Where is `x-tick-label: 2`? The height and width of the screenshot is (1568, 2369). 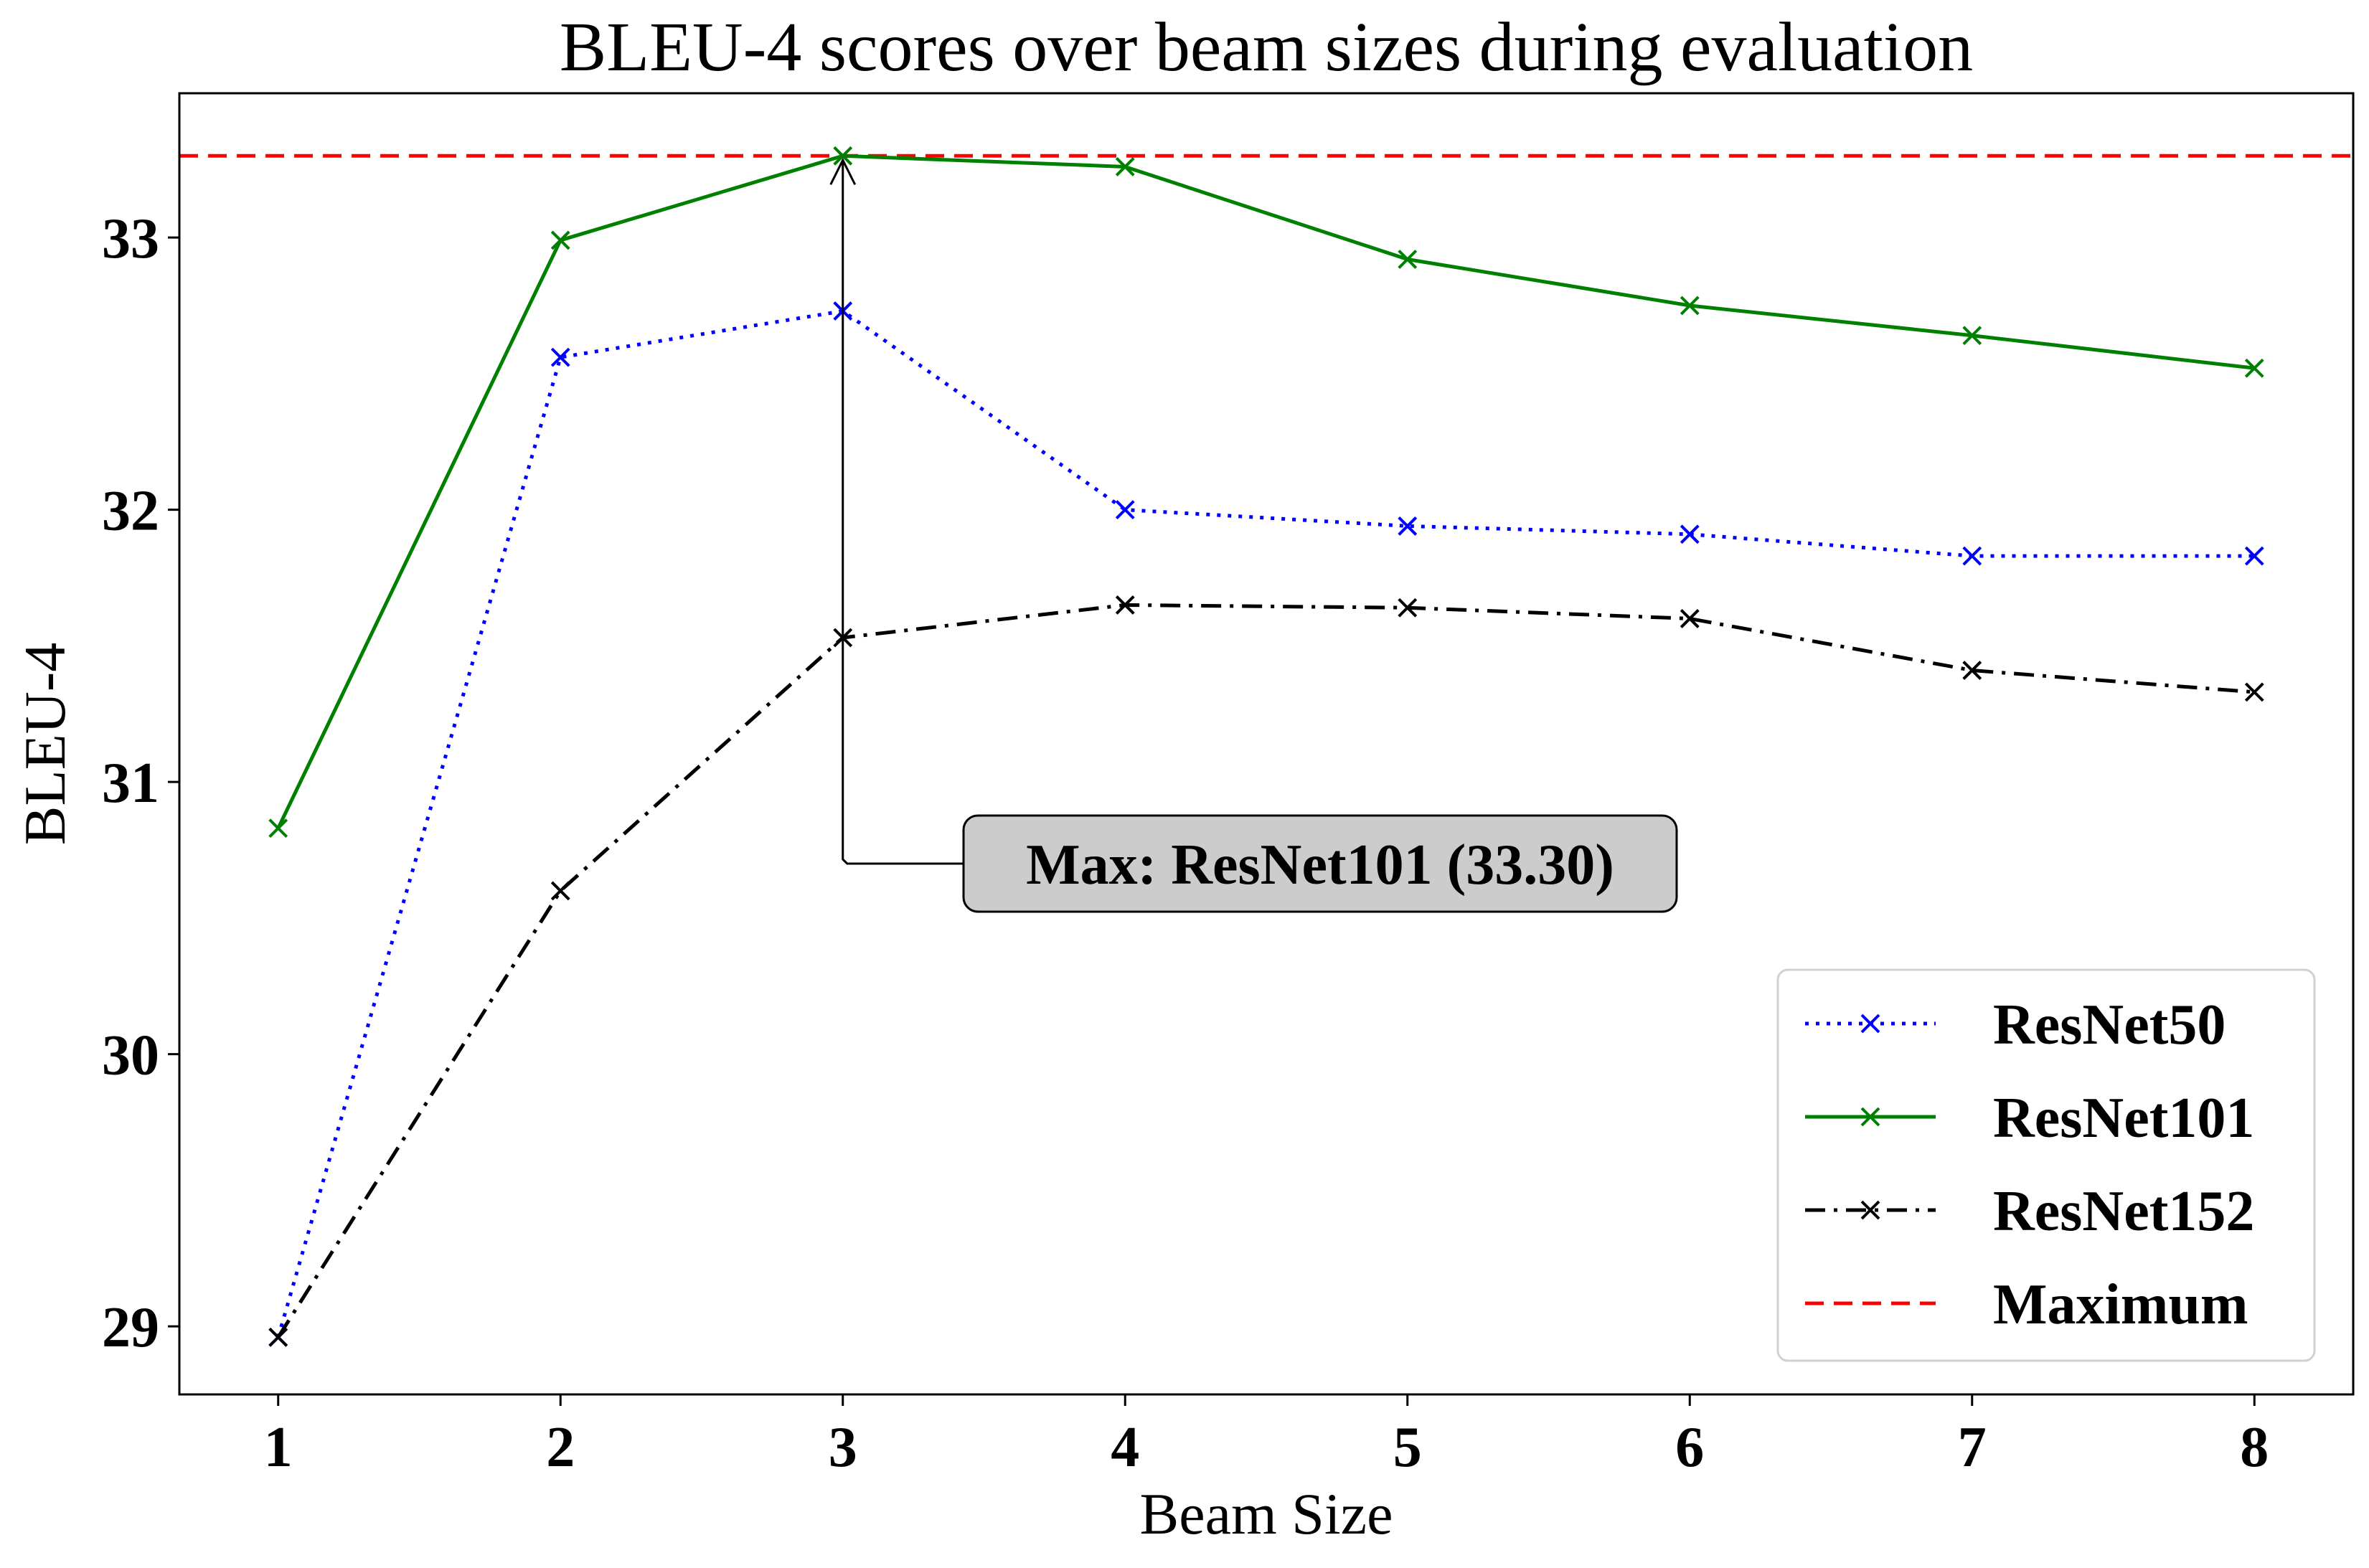 x-tick-label: 2 is located at coordinates (560, 1448).